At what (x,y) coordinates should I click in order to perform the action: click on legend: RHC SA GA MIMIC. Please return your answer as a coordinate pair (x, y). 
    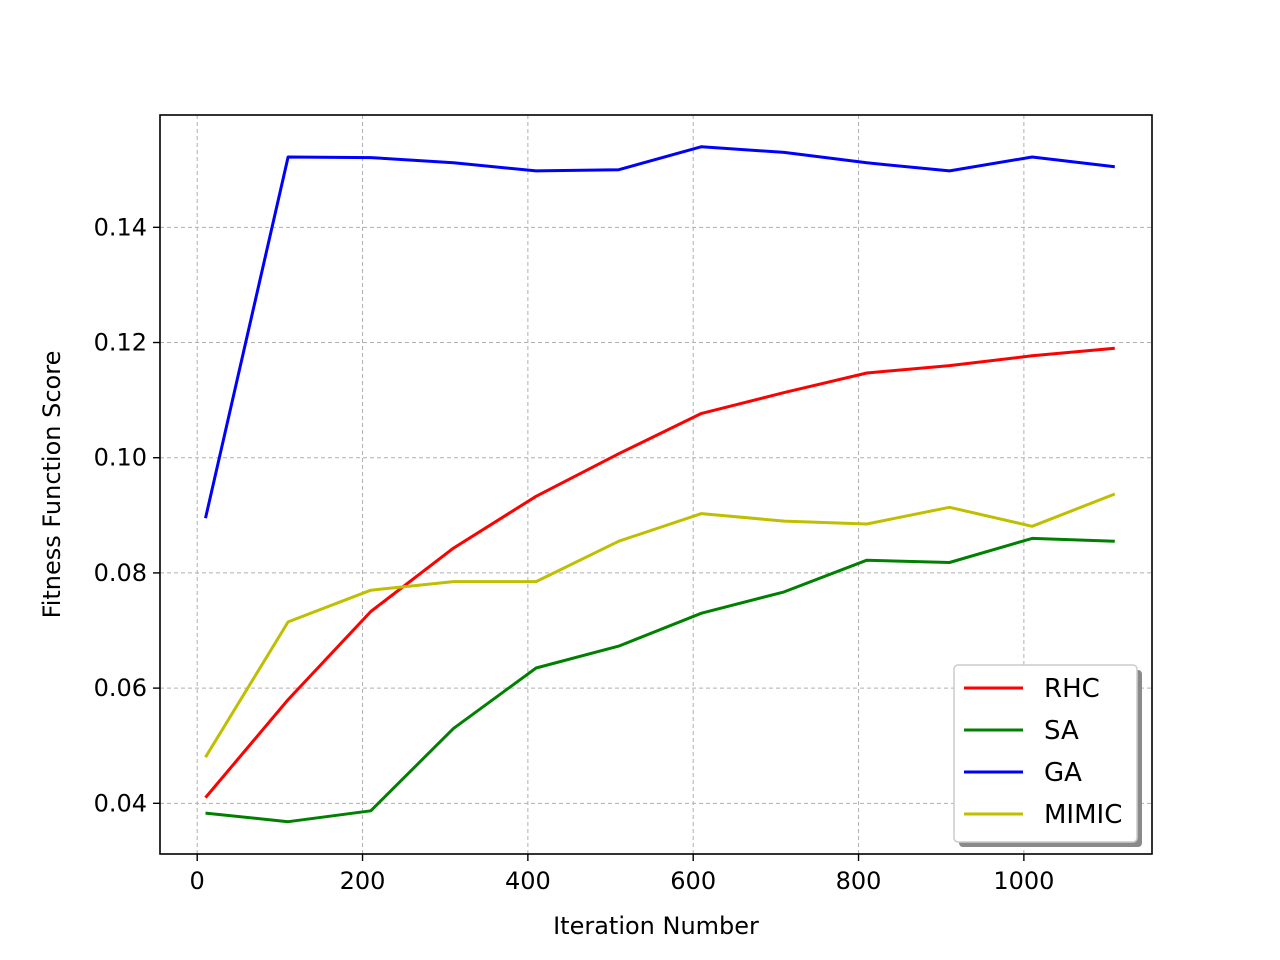
    Looking at the image, I should click on (1047, 755).